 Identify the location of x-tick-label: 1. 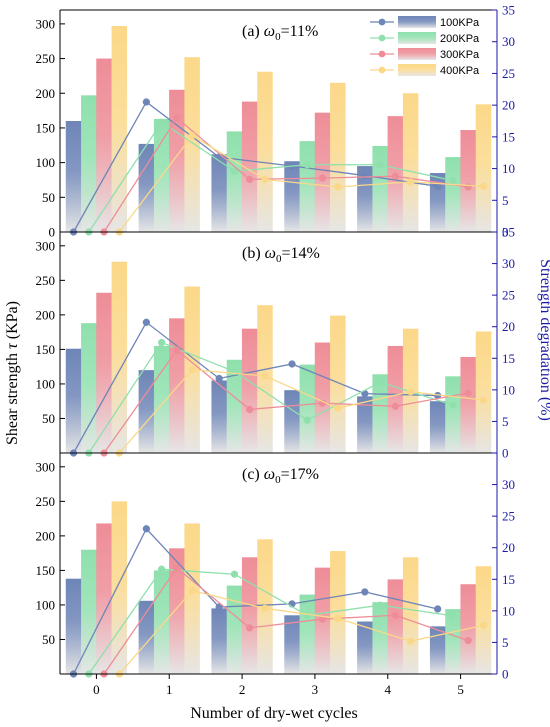
(169, 689).